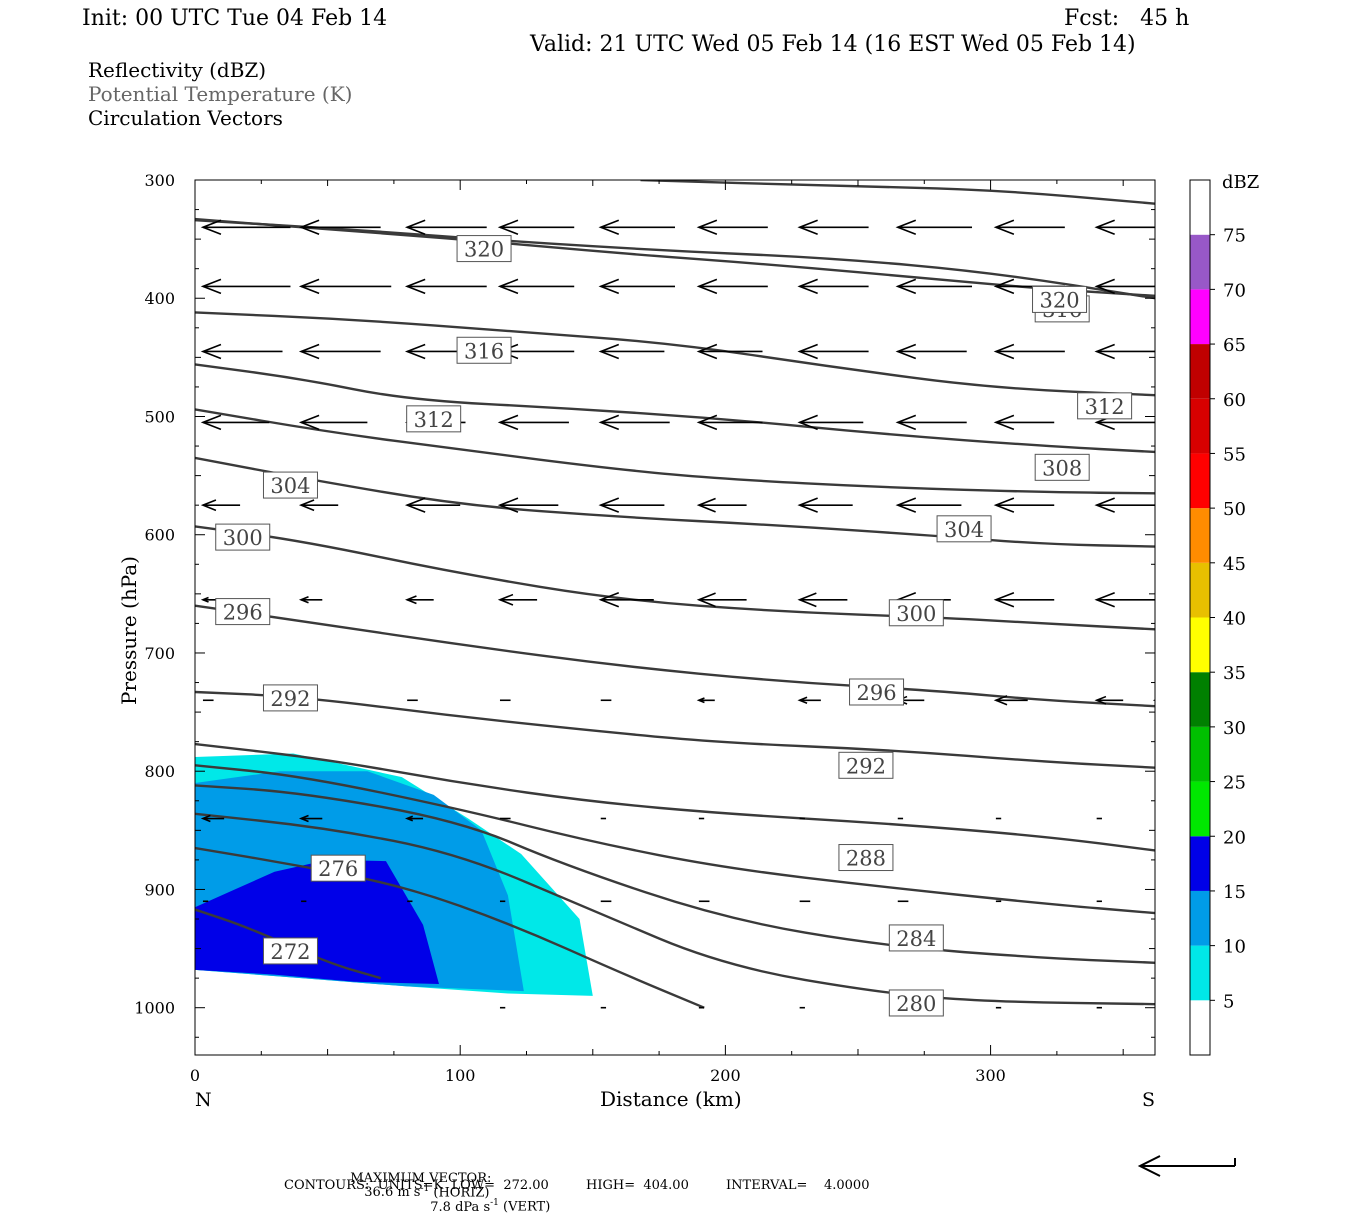  Describe the element at coordinates (1062, 467) in the screenshot. I see `contour-label-308-box` at that location.